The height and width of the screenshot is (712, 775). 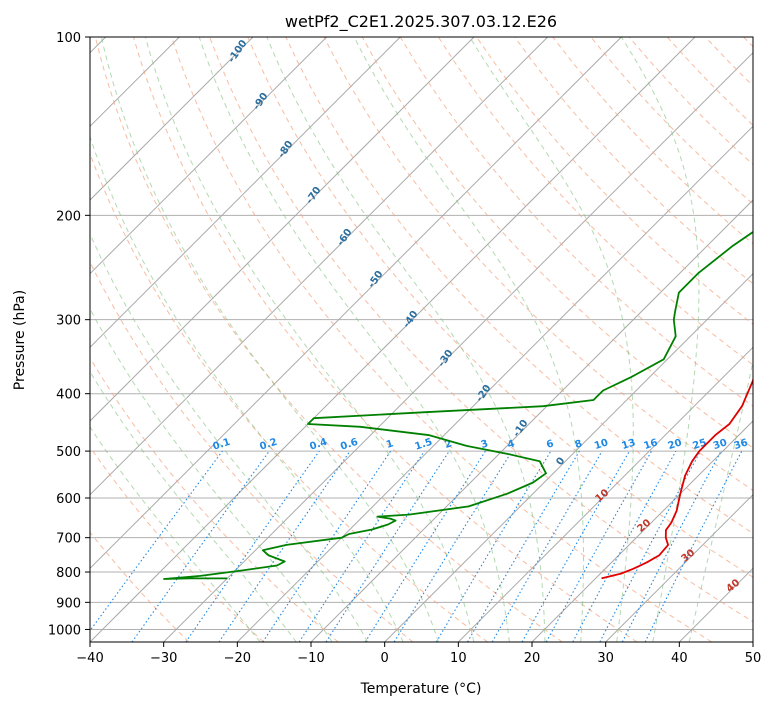 I want to click on y-tick-label: 500, so click(x=68, y=452).